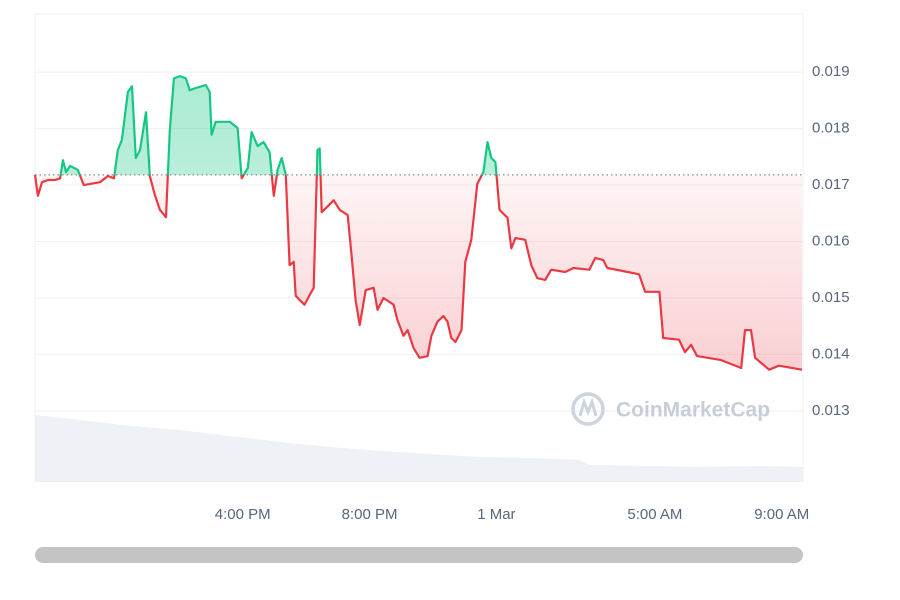 Image resolution: width=900 pixels, height=600 pixels. I want to click on watermark-logo, so click(588, 409).